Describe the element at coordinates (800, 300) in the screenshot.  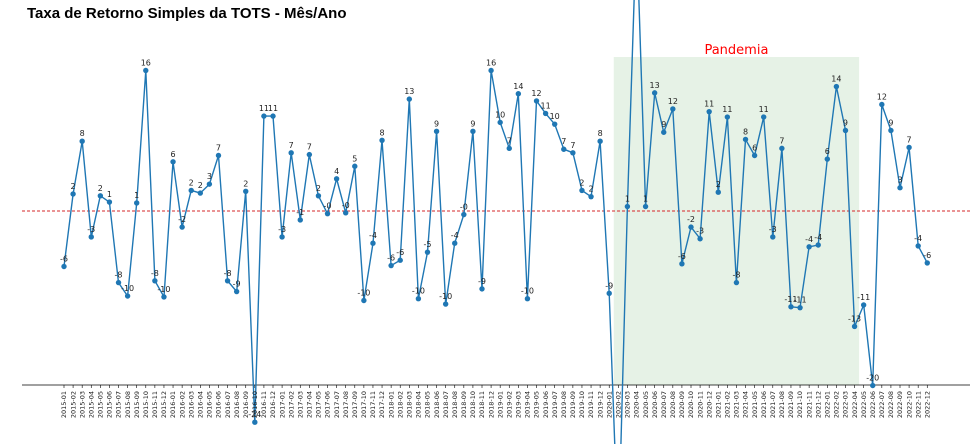
I see `data-label: -11` at that location.